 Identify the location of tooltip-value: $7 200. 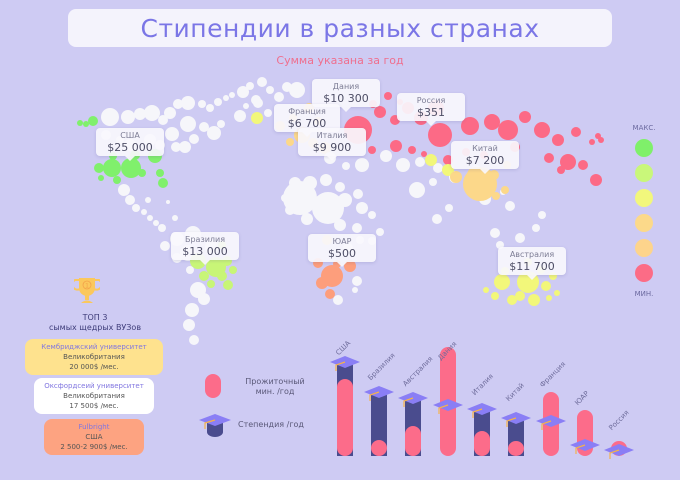
(485, 160).